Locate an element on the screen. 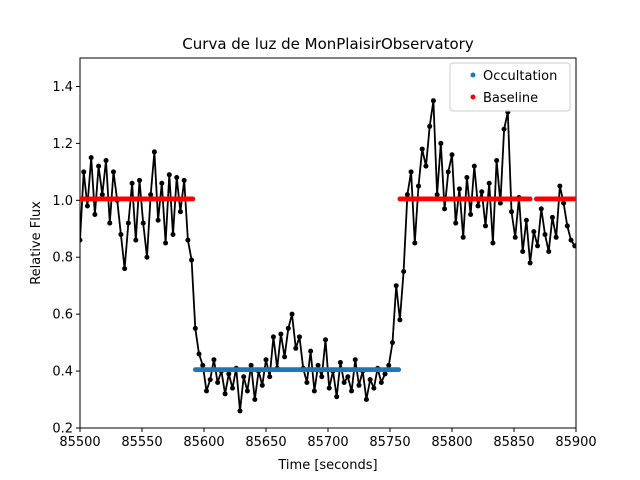  legend-marker-baseline is located at coordinates (473, 97).